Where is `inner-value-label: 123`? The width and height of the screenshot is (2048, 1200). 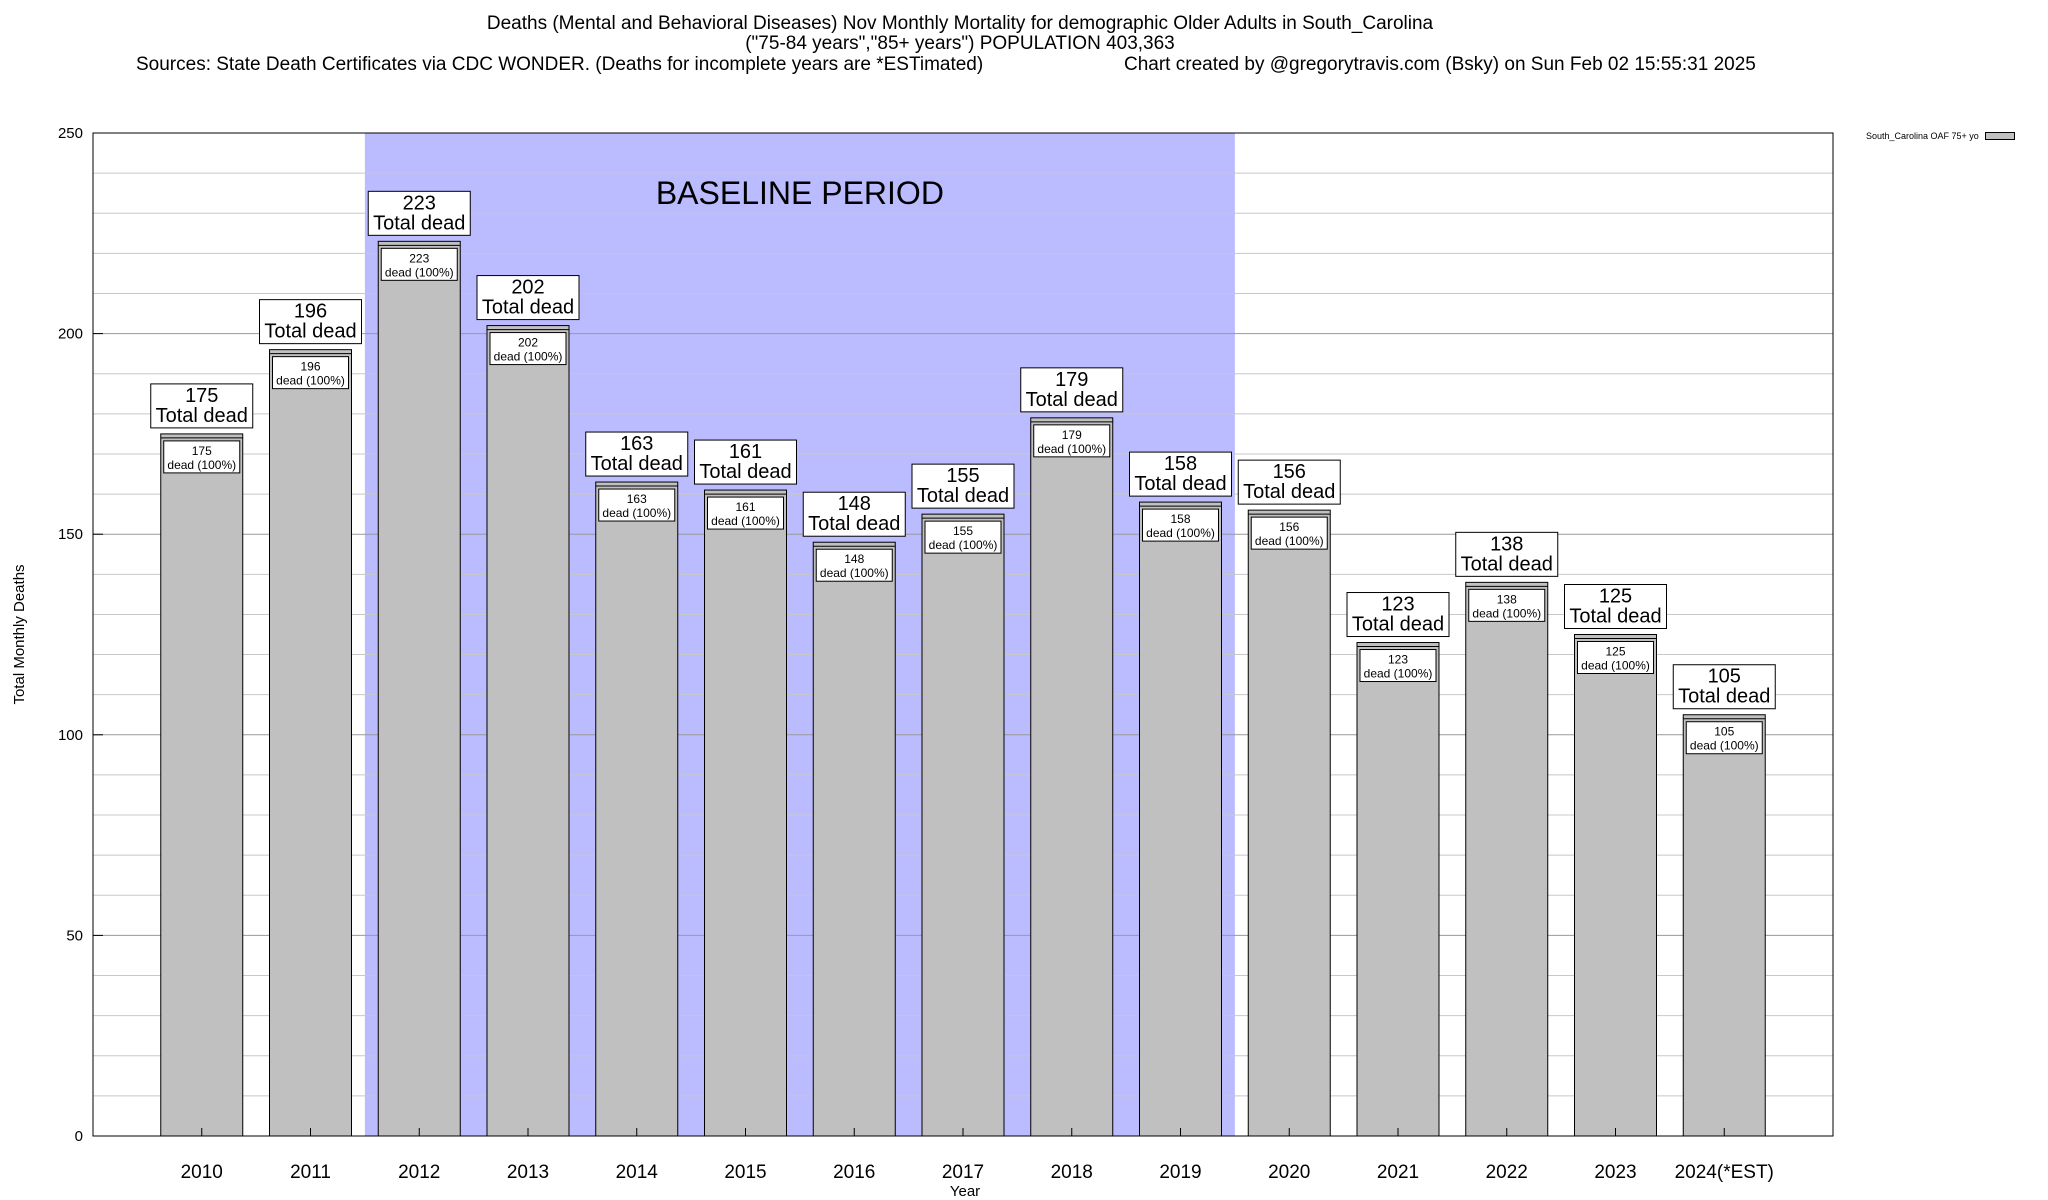
inner-value-label: 123 is located at coordinates (1398, 660).